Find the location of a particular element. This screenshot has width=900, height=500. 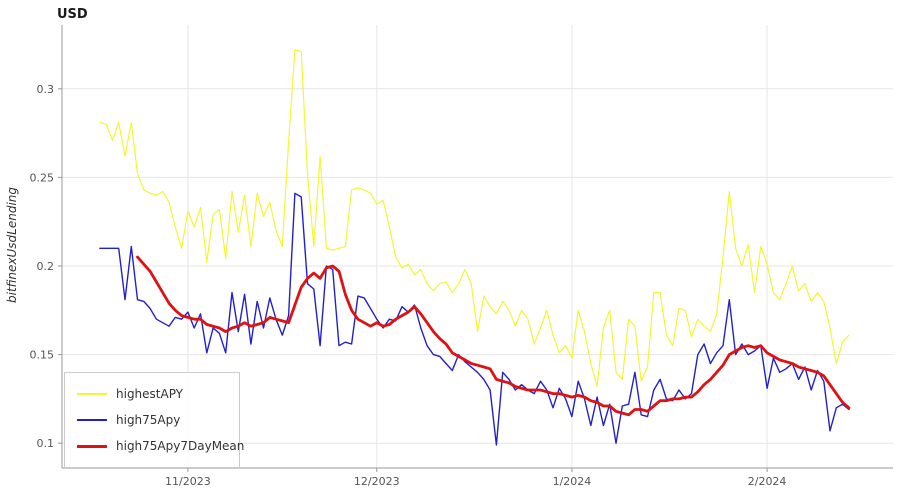

legend-swatch-high75Apy7DayMean is located at coordinates (92, 446).